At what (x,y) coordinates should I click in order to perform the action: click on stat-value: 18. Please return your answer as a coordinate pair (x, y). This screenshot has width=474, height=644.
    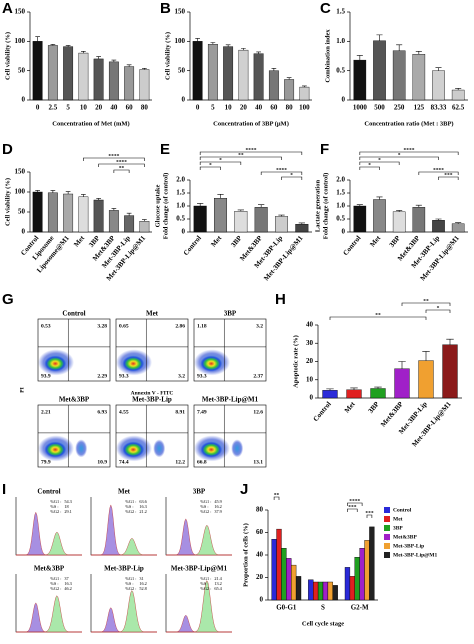
    Looking at the image, I should click on (66, 506).